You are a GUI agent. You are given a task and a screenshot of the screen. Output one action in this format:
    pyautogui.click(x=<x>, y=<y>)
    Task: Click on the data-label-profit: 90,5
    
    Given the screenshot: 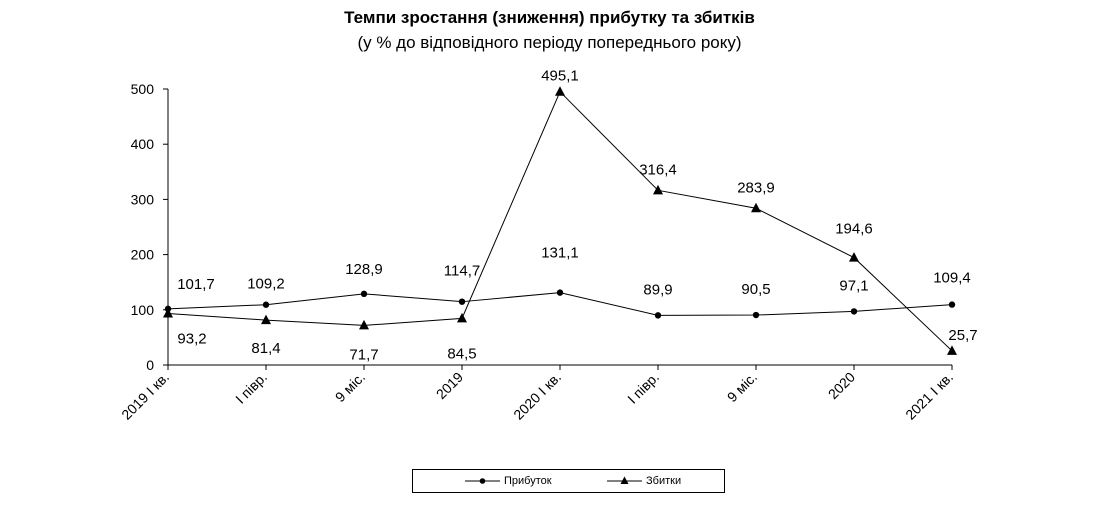 What is the action you would take?
    pyautogui.click(x=755, y=289)
    